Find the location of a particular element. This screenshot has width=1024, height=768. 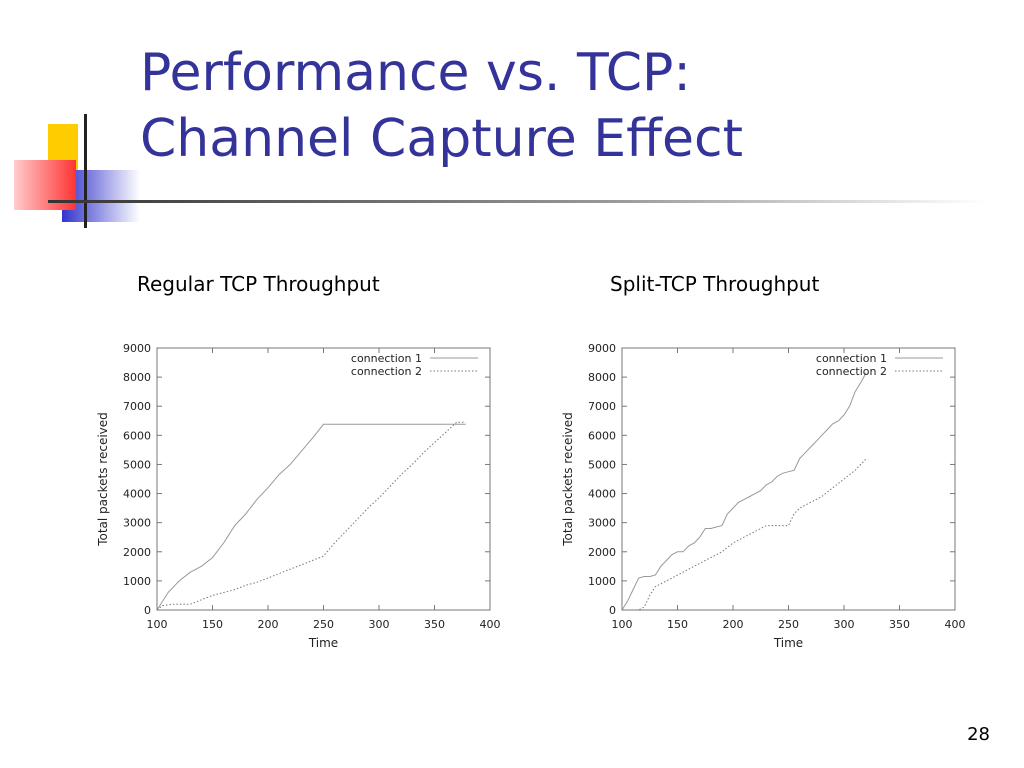

slide-title-line-1: Performance vs. TCP: is located at coordinates (415, 73).